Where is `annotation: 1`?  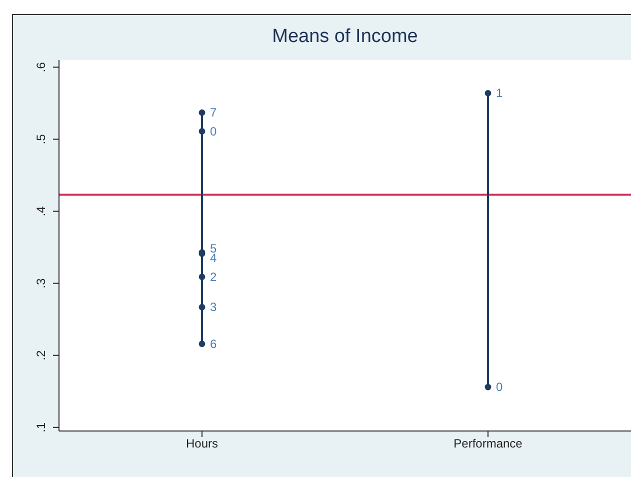
annotation: 1 is located at coordinates (499, 93).